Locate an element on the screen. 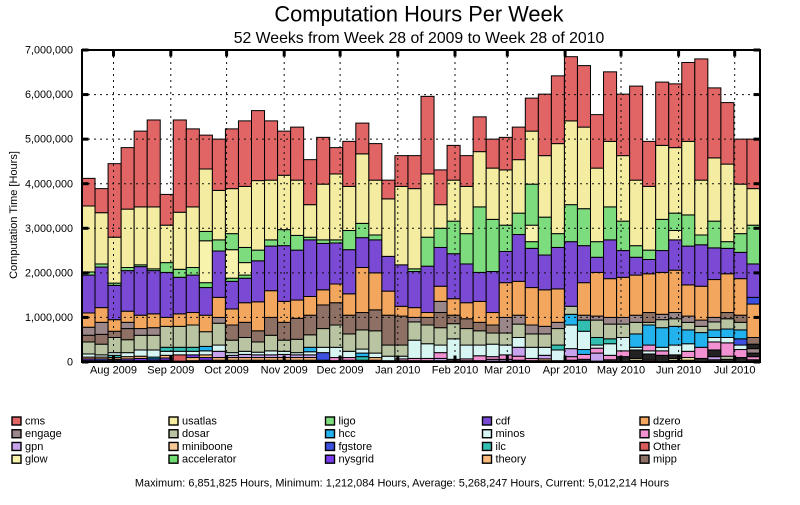 The height and width of the screenshot is (505, 800). svg-text: May 2010 is located at coordinates (621, 371).